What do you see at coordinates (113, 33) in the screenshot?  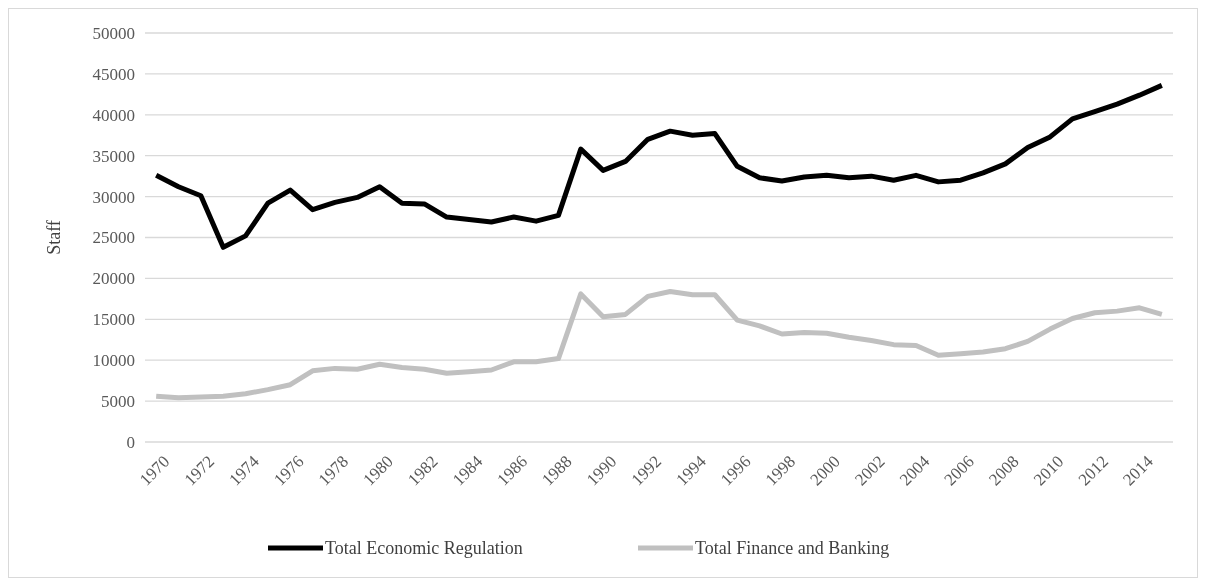 I see `y-tick-label: 50000` at bounding box center [113, 33].